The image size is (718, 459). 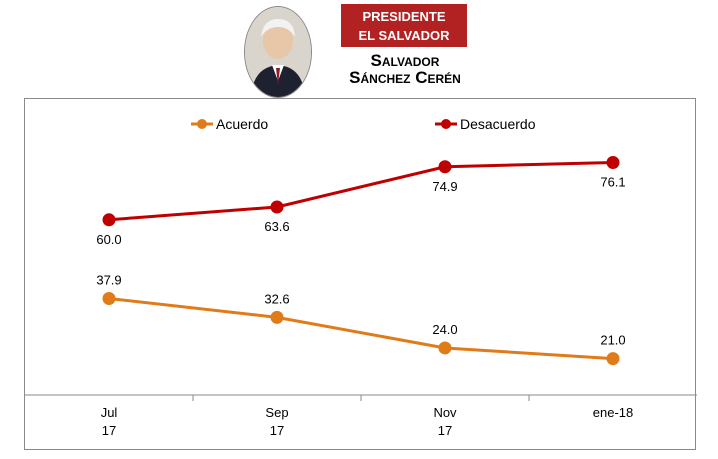 What do you see at coordinates (242, 124) in the screenshot?
I see `legend-label: Acuerdo` at bounding box center [242, 124].